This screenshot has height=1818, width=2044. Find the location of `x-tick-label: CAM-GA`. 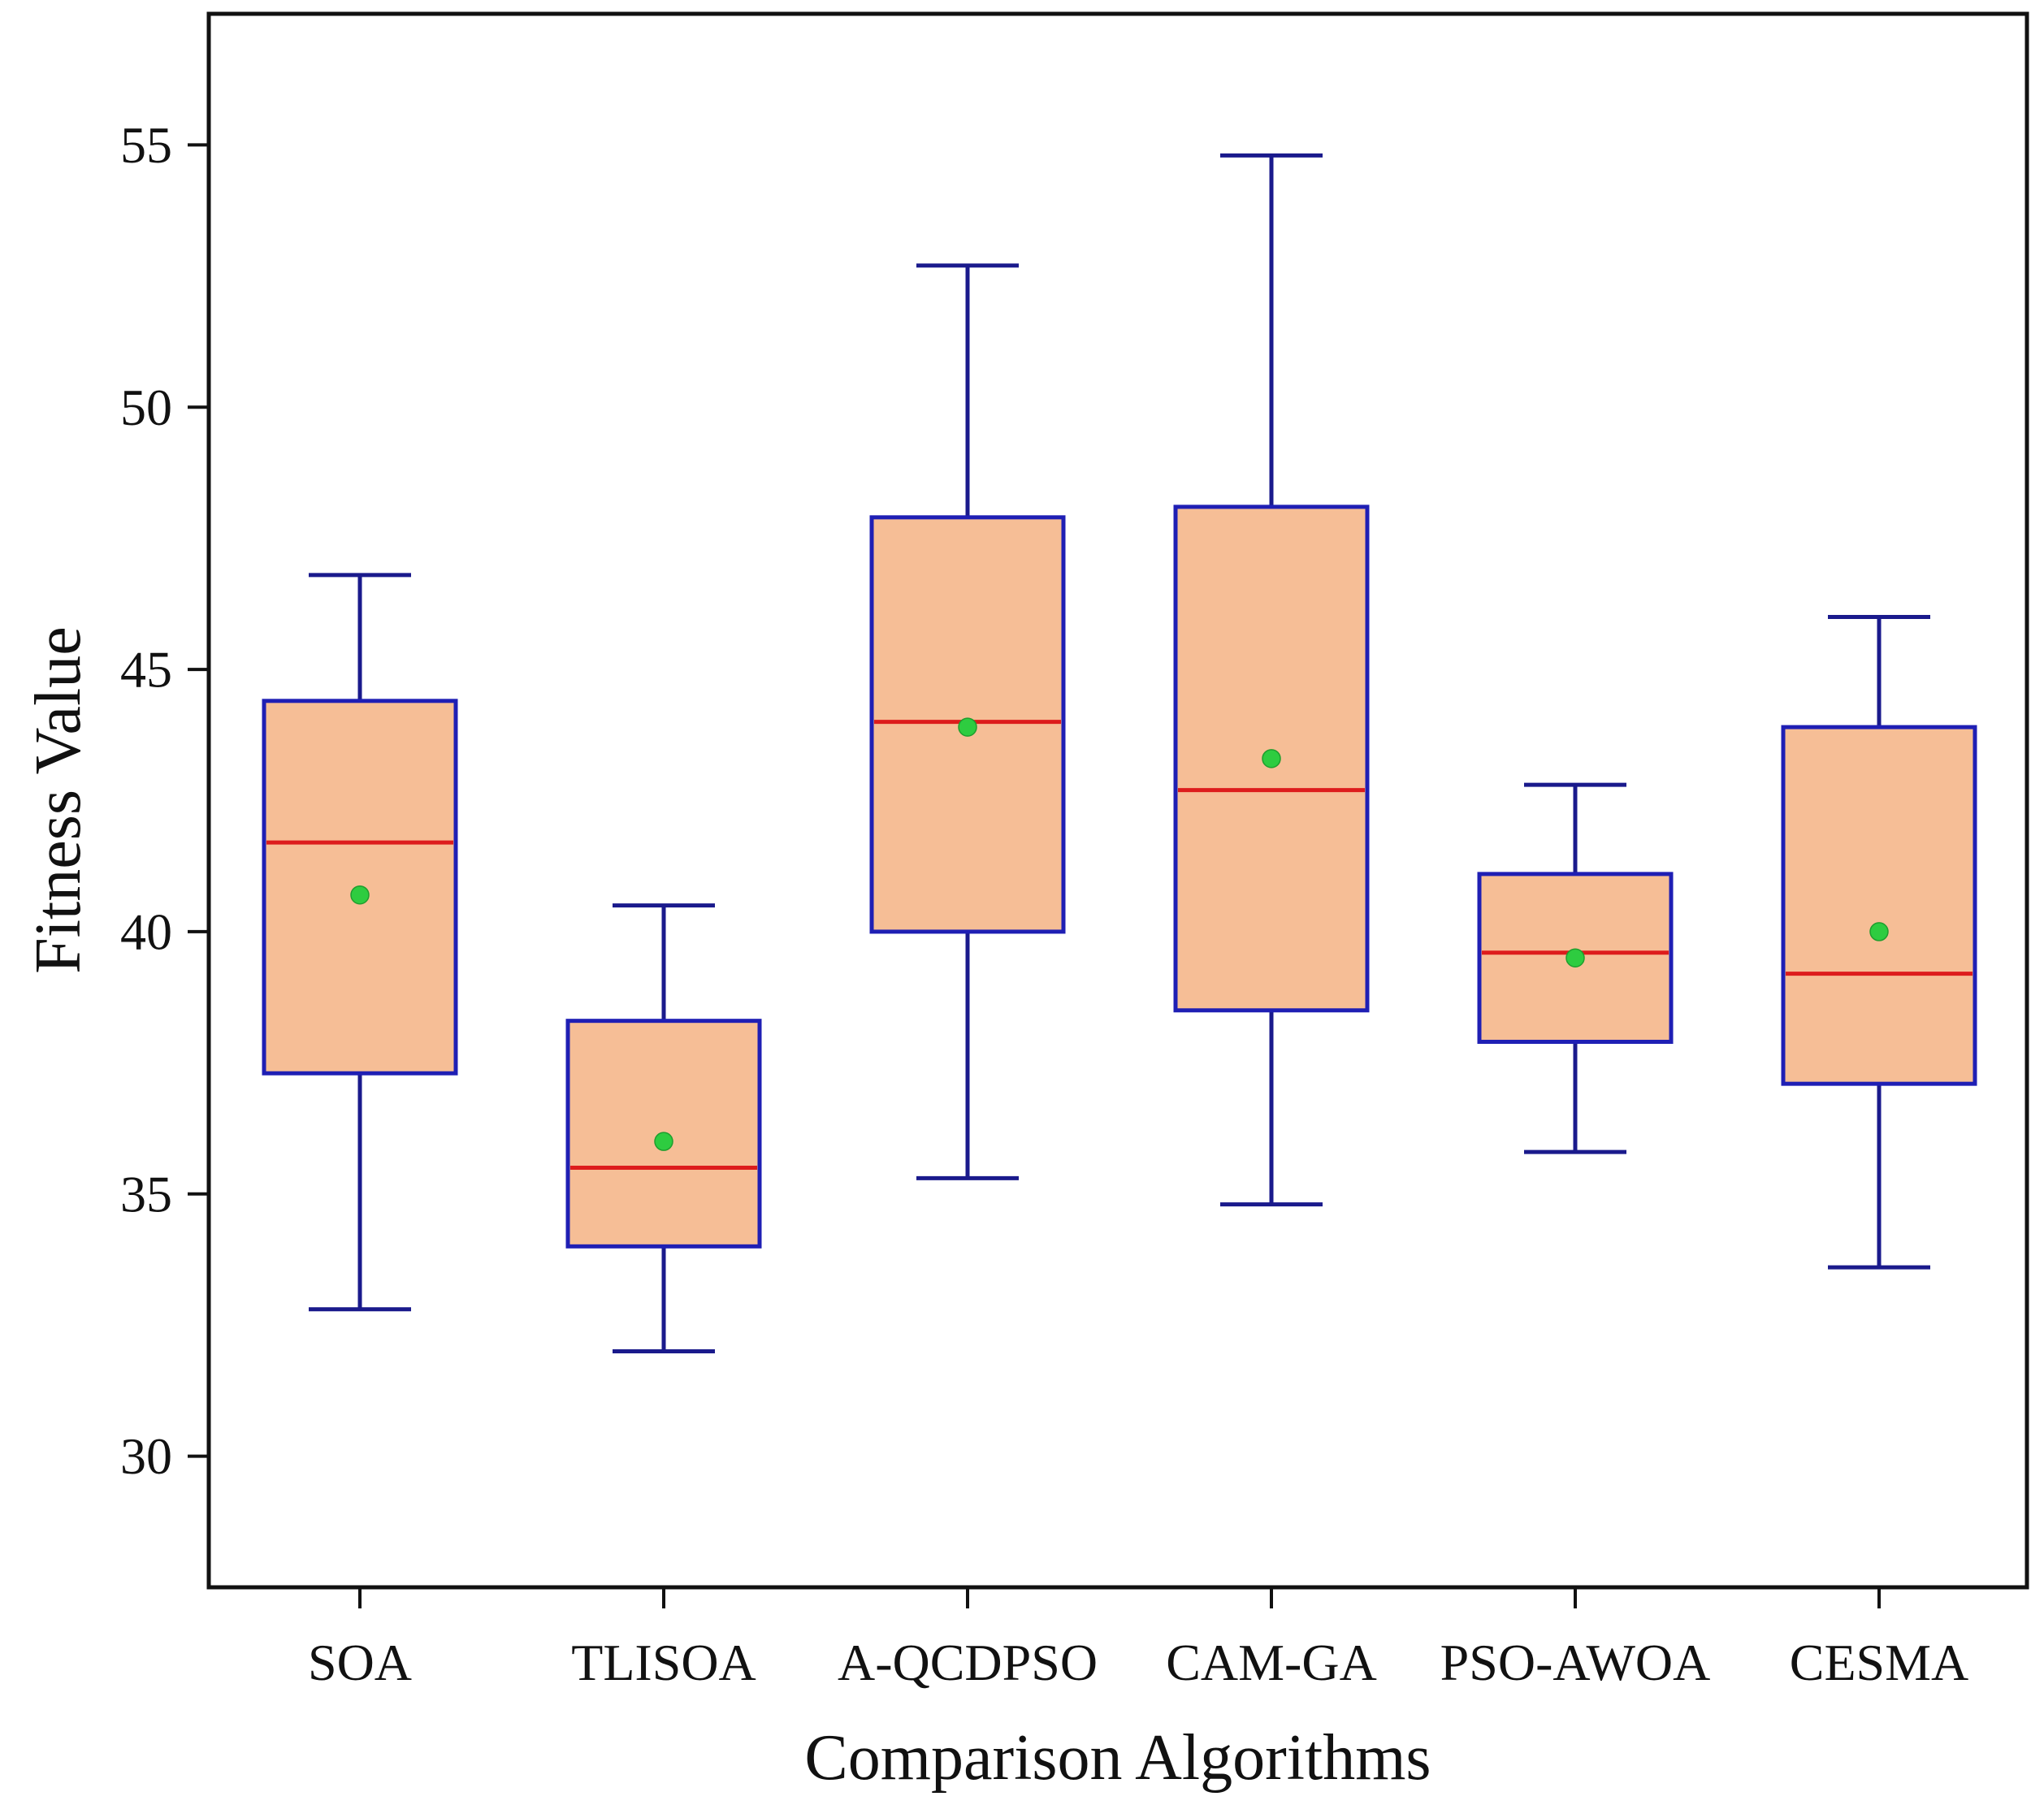

x-tick-label: CAM-GA is located at coordinates (1272, 1662).